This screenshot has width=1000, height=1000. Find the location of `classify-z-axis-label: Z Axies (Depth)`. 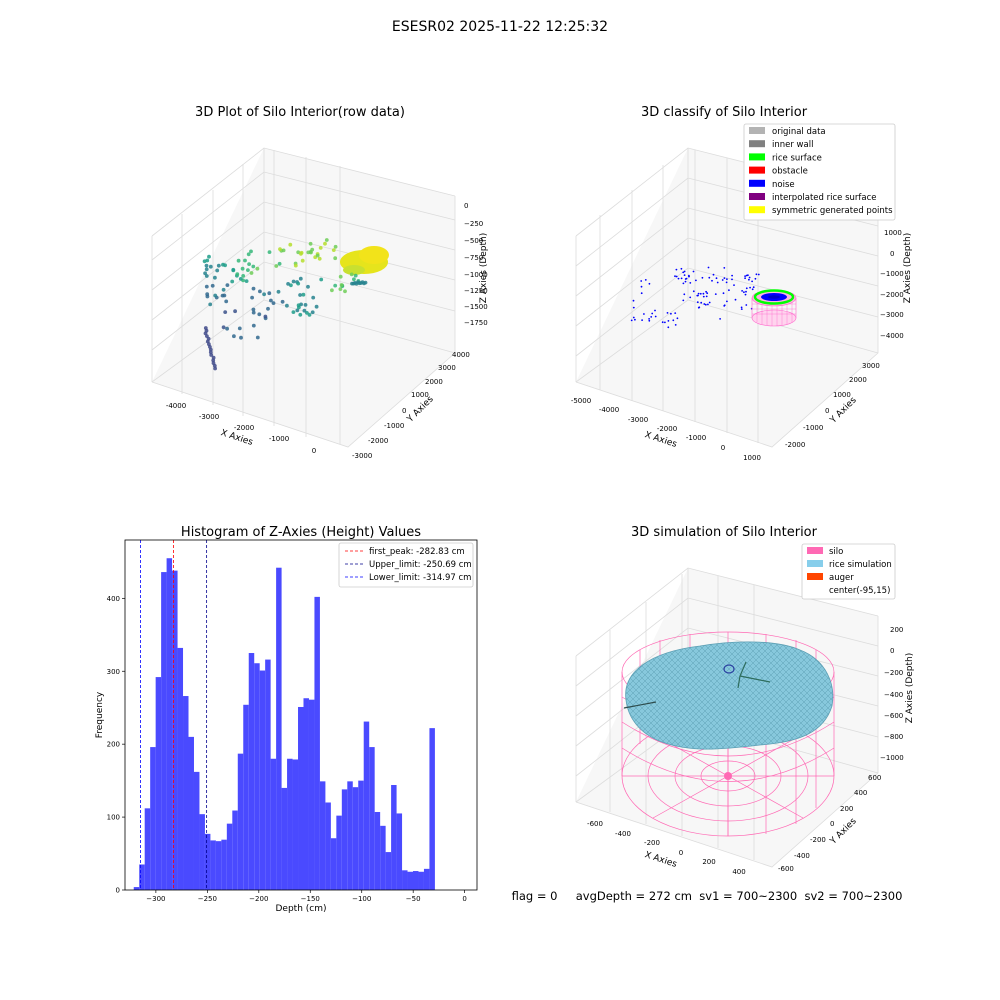

classify-z-axis-label: Z Axies (Depth) is located at coordinates (908, 268).